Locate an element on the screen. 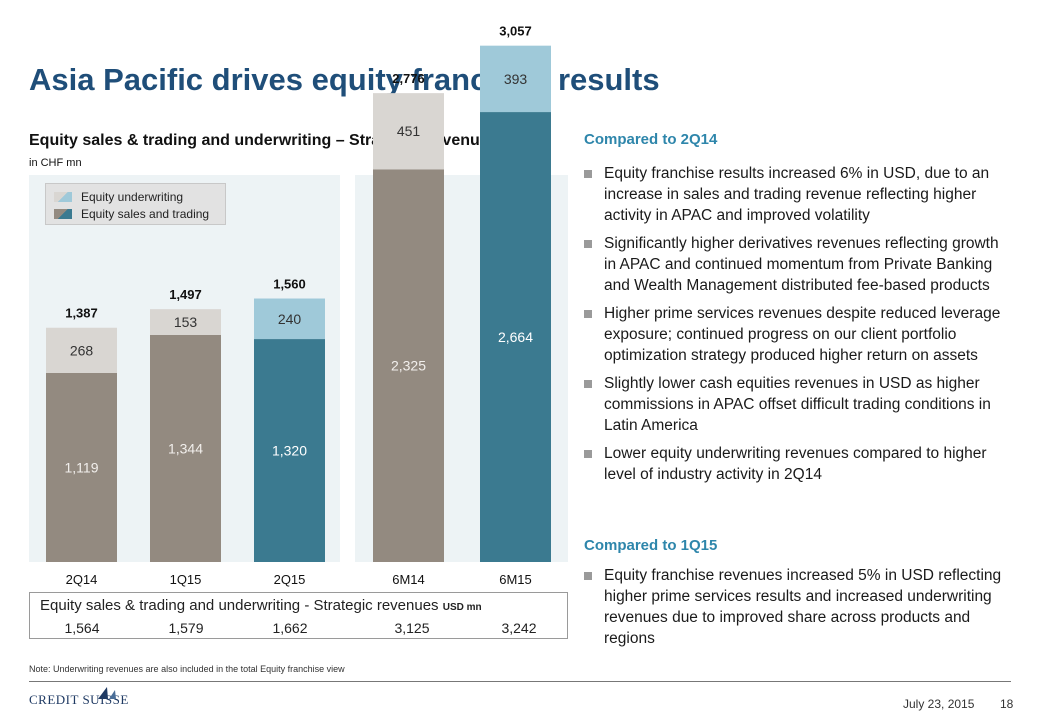  bar-underwriting-6m15 is located at coordinates (515, 79).